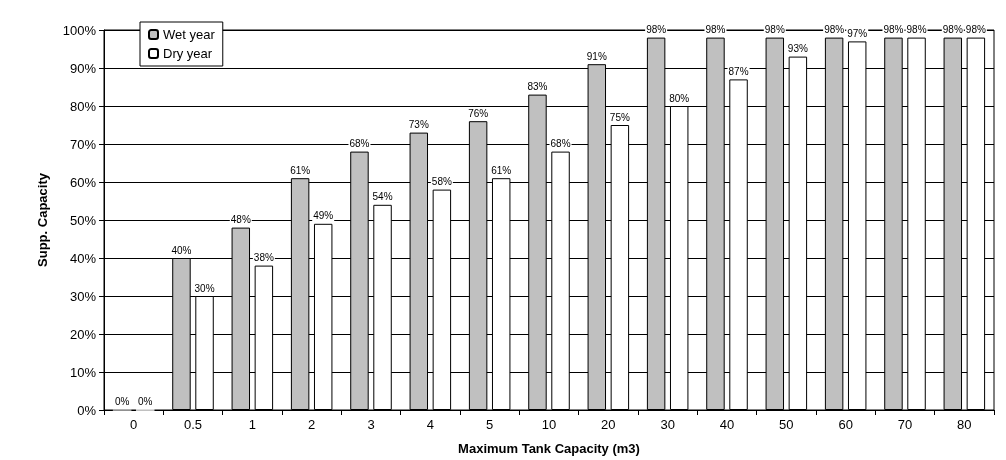 The width and height of the screenshot is (1006, 460). What do you see at coordinates (79, 30) in the screenshot?
I see `y-tick-label: 100%` at bounding box center [79, 30].